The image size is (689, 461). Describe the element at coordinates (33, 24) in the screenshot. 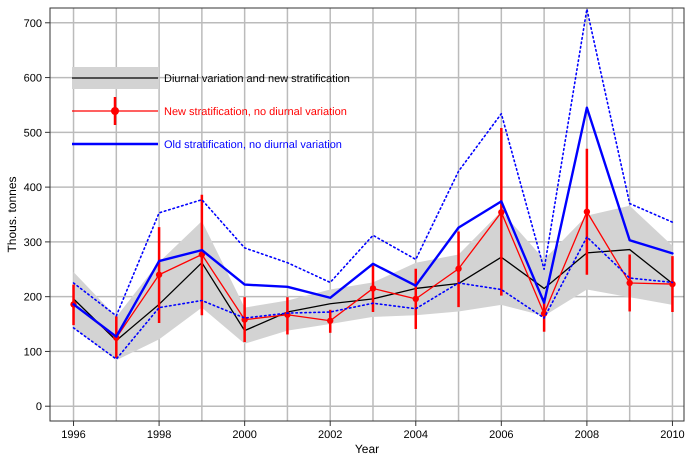

I see `y-tick-label: 700` at that location.